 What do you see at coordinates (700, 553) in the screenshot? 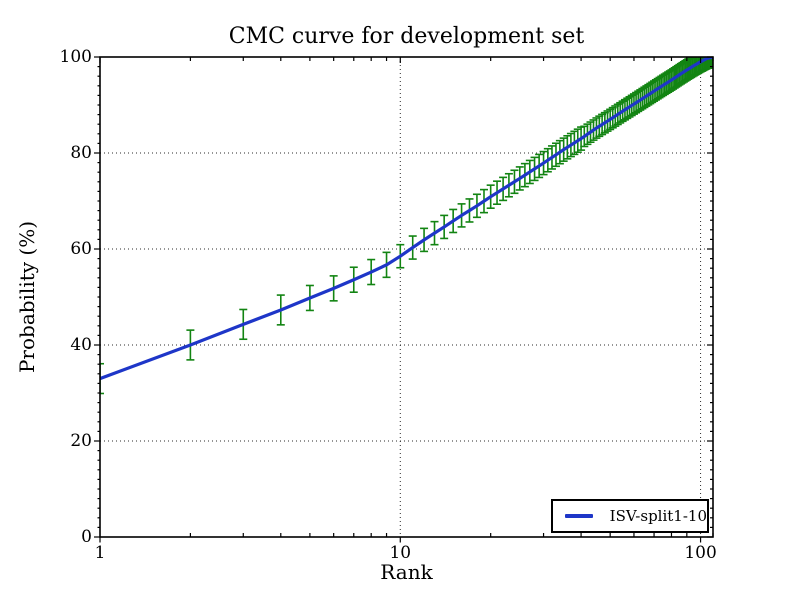
I see `x-tick-label: 100` at bounding box center [700, 553].